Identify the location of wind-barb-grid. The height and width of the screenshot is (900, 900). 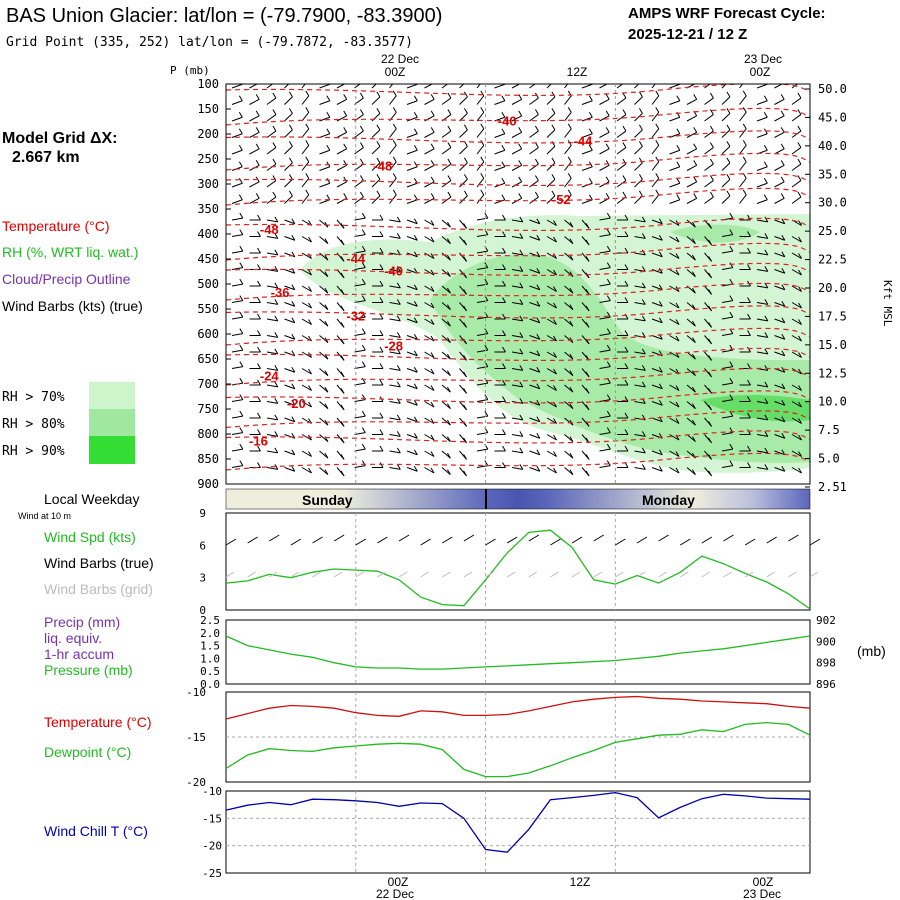
(662, 574).